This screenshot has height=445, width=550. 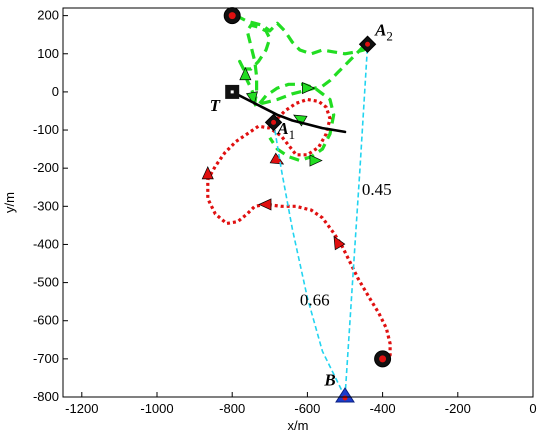 I want to click on annotation-d066: 0.66, so click(x=315, y=299).